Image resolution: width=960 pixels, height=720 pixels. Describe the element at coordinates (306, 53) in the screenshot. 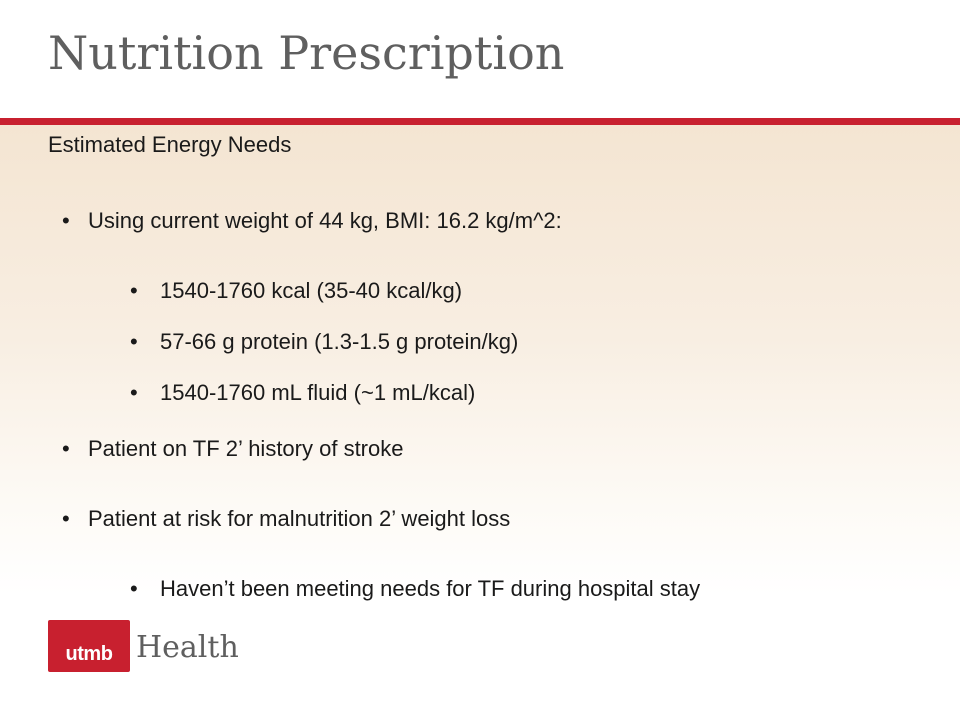

I see `slide-title: Nutrition Prescription` at that location.